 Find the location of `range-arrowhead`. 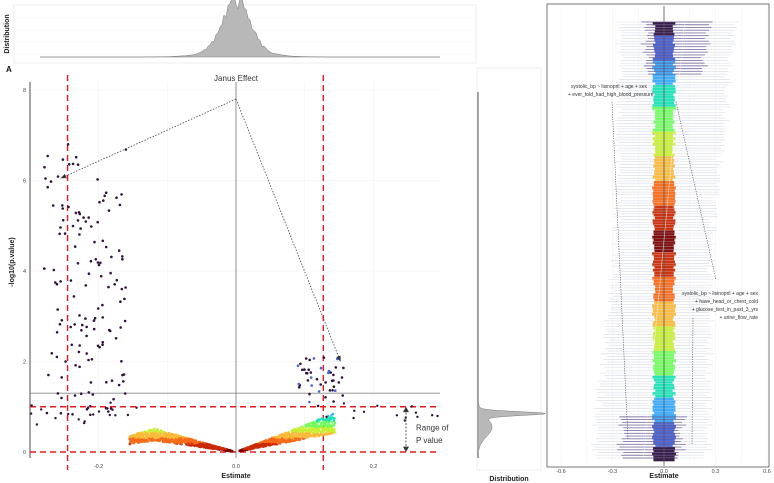

range-arrowhead is located at coordinates (406, 449).